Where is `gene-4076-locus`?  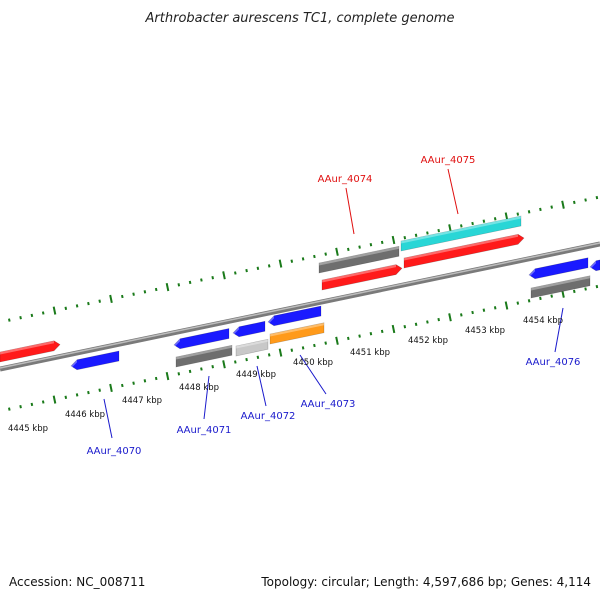
gene-4076-locus is located at coordinates (560, 287).